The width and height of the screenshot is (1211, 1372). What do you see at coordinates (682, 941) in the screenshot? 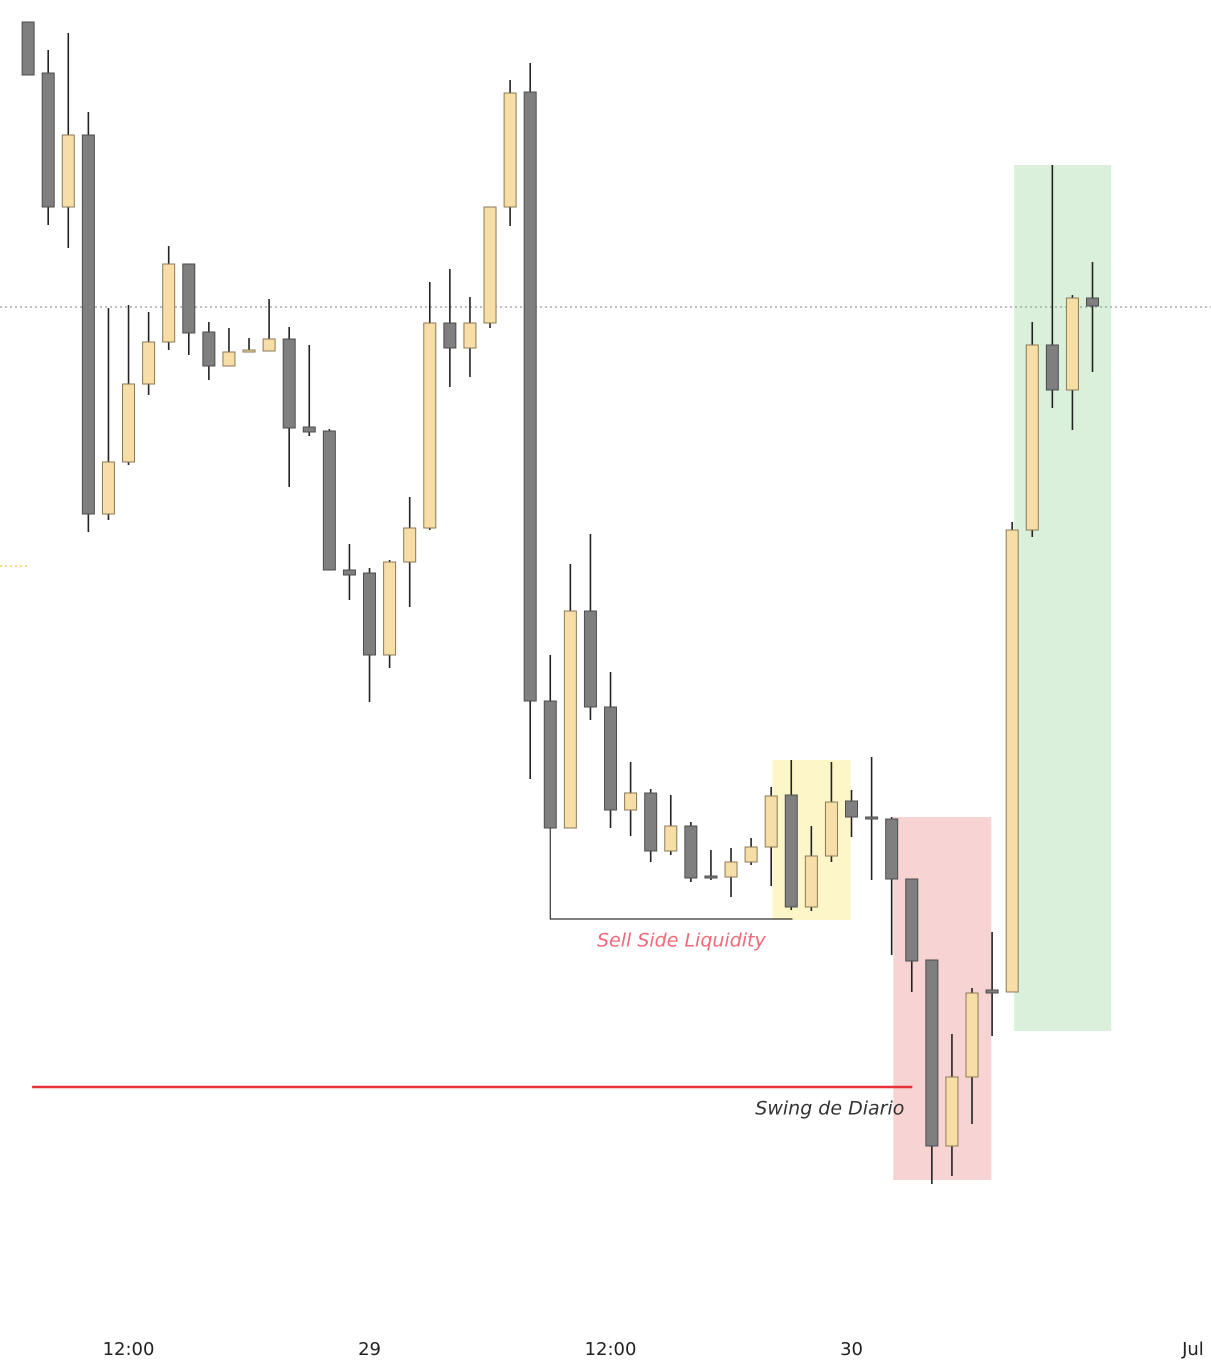
I see `bracket-label: Sell Side Liquidity` at bounding box center [682, 941].